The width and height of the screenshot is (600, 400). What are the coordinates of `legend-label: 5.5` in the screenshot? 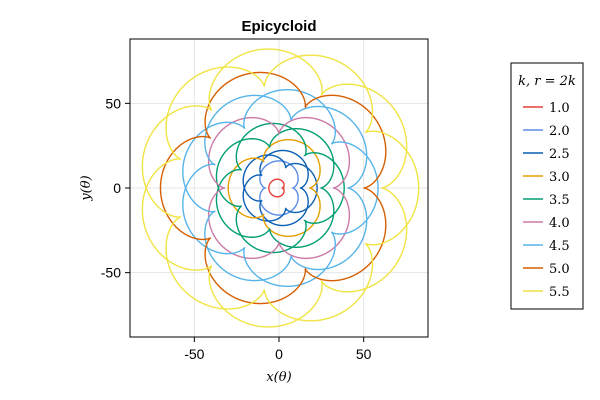 It's located at (559, 292).